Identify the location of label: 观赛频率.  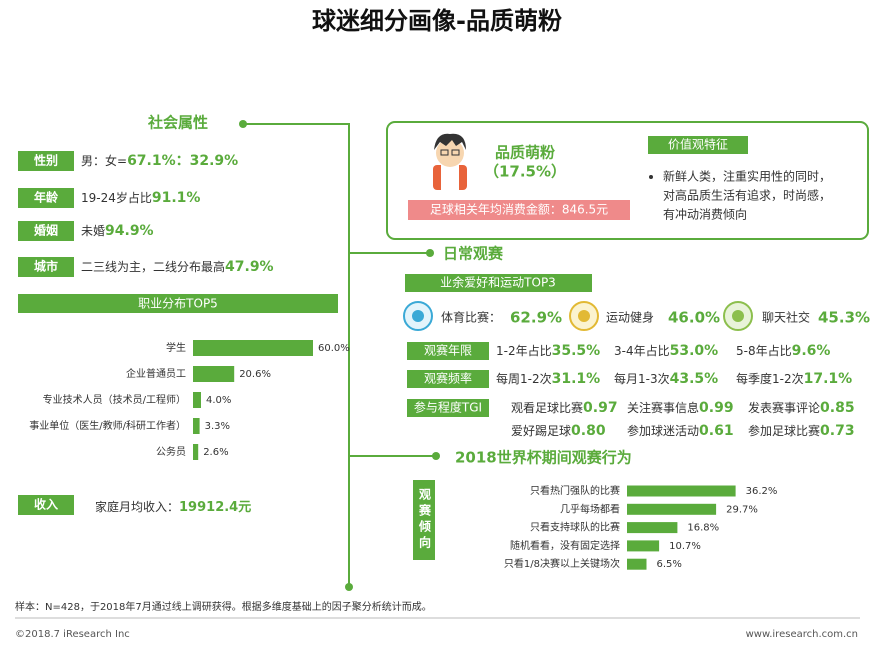
(448, 378).